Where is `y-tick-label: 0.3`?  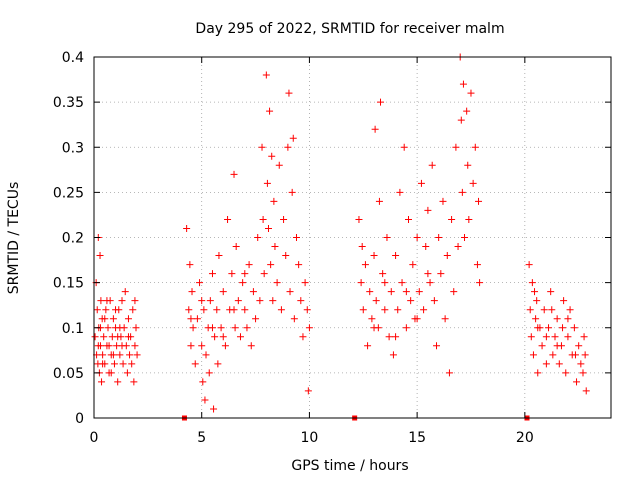 y-tick-label: 0.3 is located at coordinates (73, 148).